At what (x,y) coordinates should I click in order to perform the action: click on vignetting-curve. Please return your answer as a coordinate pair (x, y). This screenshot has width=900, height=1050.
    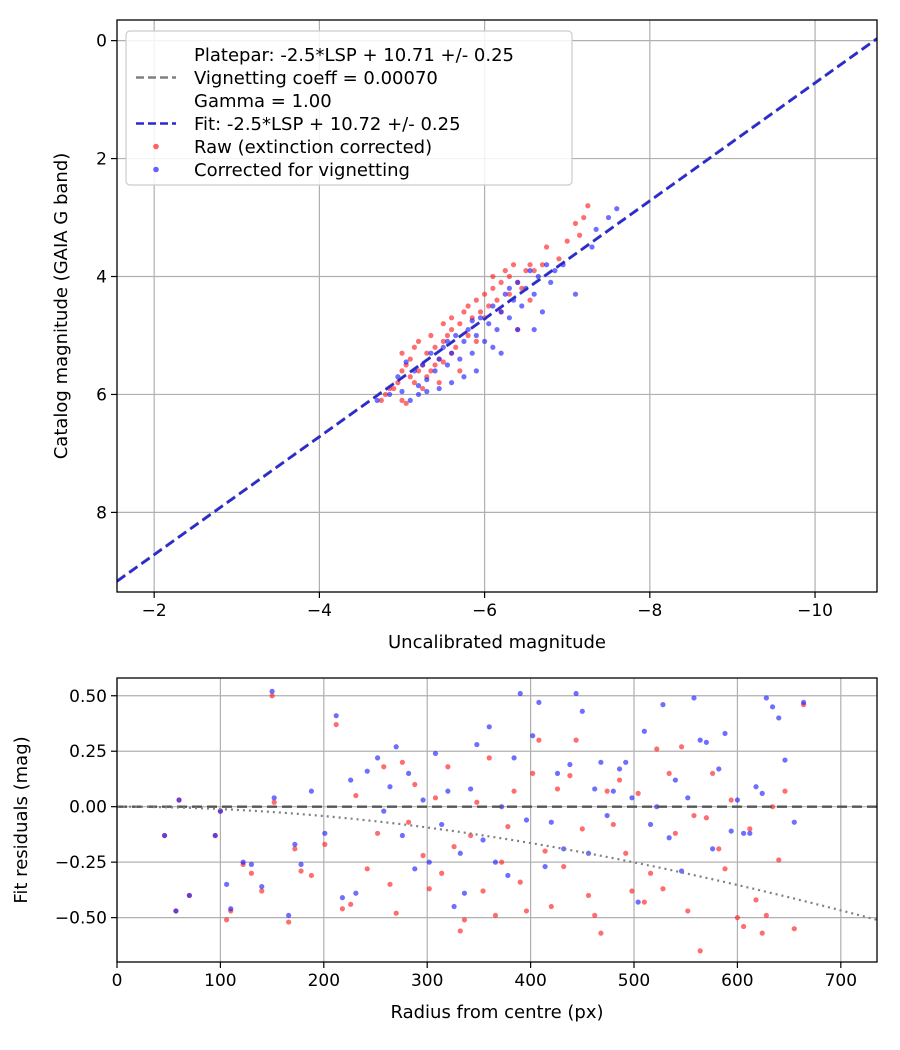
    Looking at the image, I should click on (497, 863).